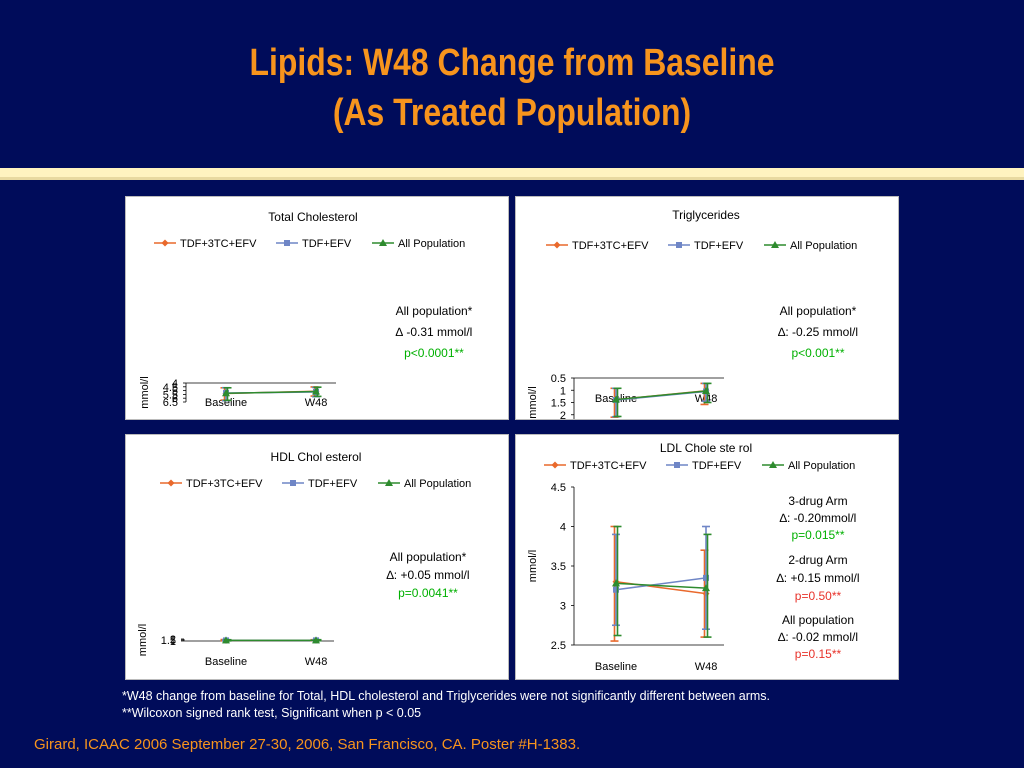 The width and height of the screenshot is (1024, 768). What do you see at coordinates (818, 637) in the screenshot?
I see `annotation: ∆: -0.02 mmol/l` at bounding box center [818, 637].